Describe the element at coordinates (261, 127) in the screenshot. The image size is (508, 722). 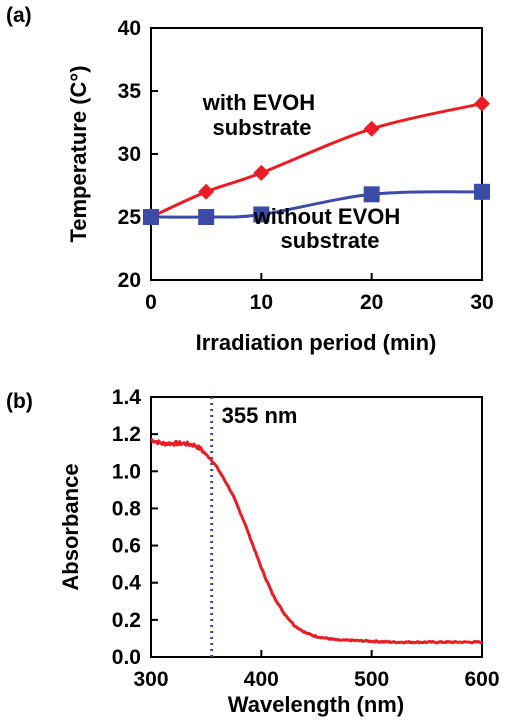
I see `series-label-with-evoh-line-2: substrate` at that location.